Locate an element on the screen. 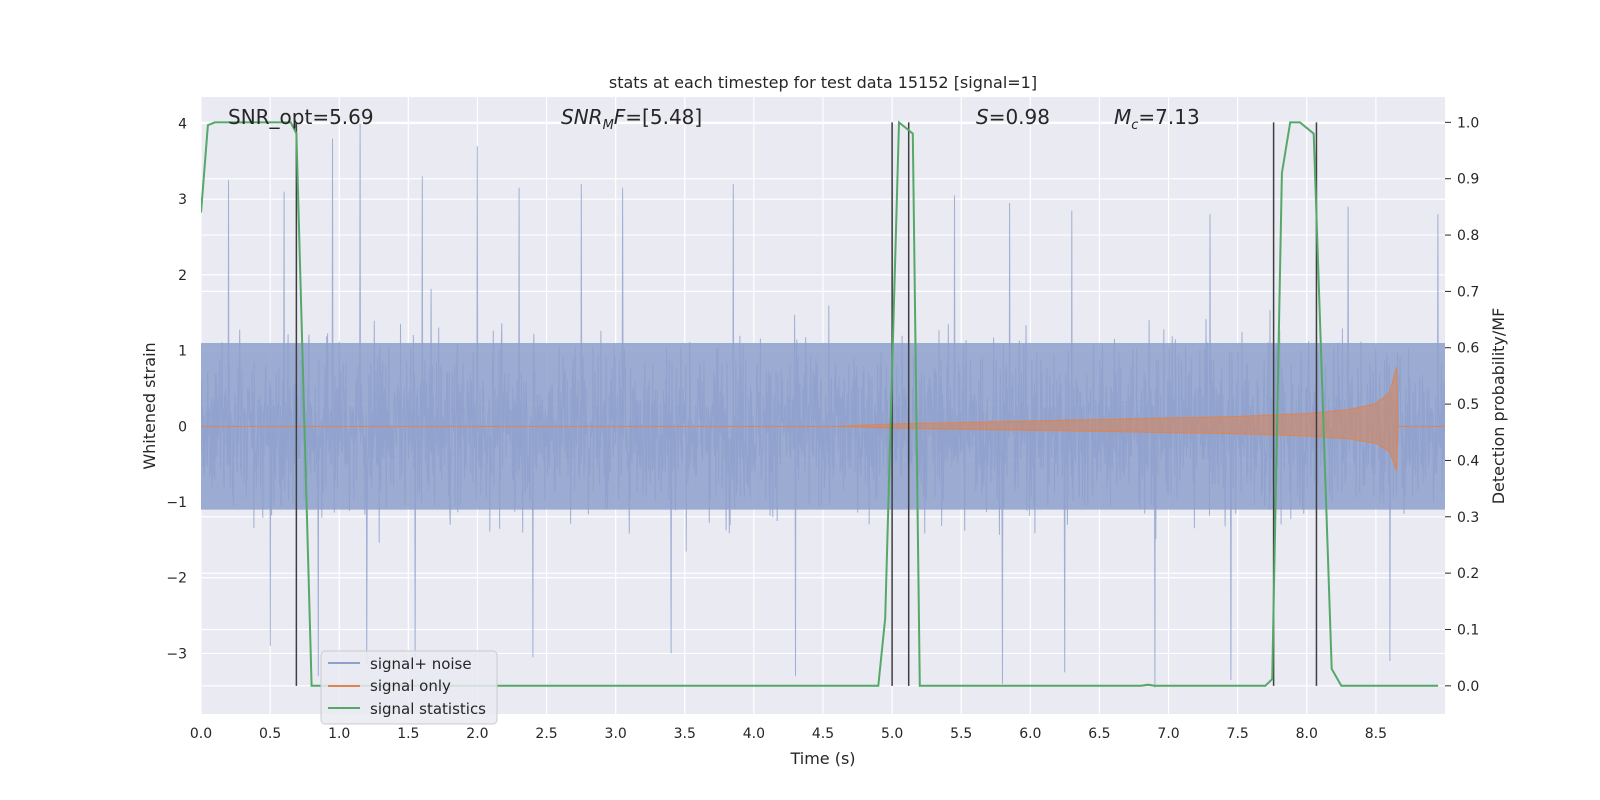 This screenshot has width=1600, height=800. legend-label-signal-only: signal only is located at coordinates (410, 686).